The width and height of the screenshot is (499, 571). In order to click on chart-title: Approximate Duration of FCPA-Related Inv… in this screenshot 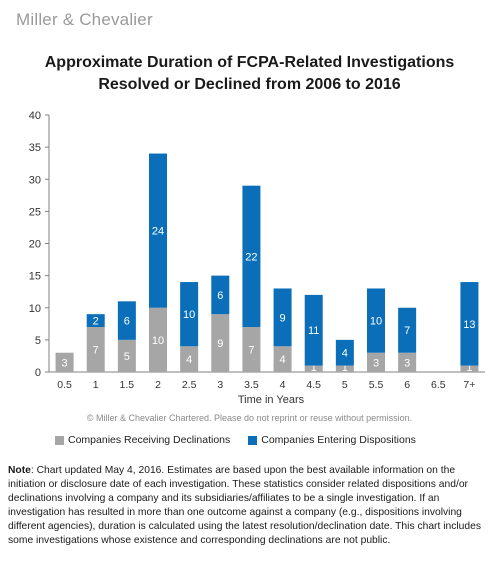, I will do `click(249, 74)`.